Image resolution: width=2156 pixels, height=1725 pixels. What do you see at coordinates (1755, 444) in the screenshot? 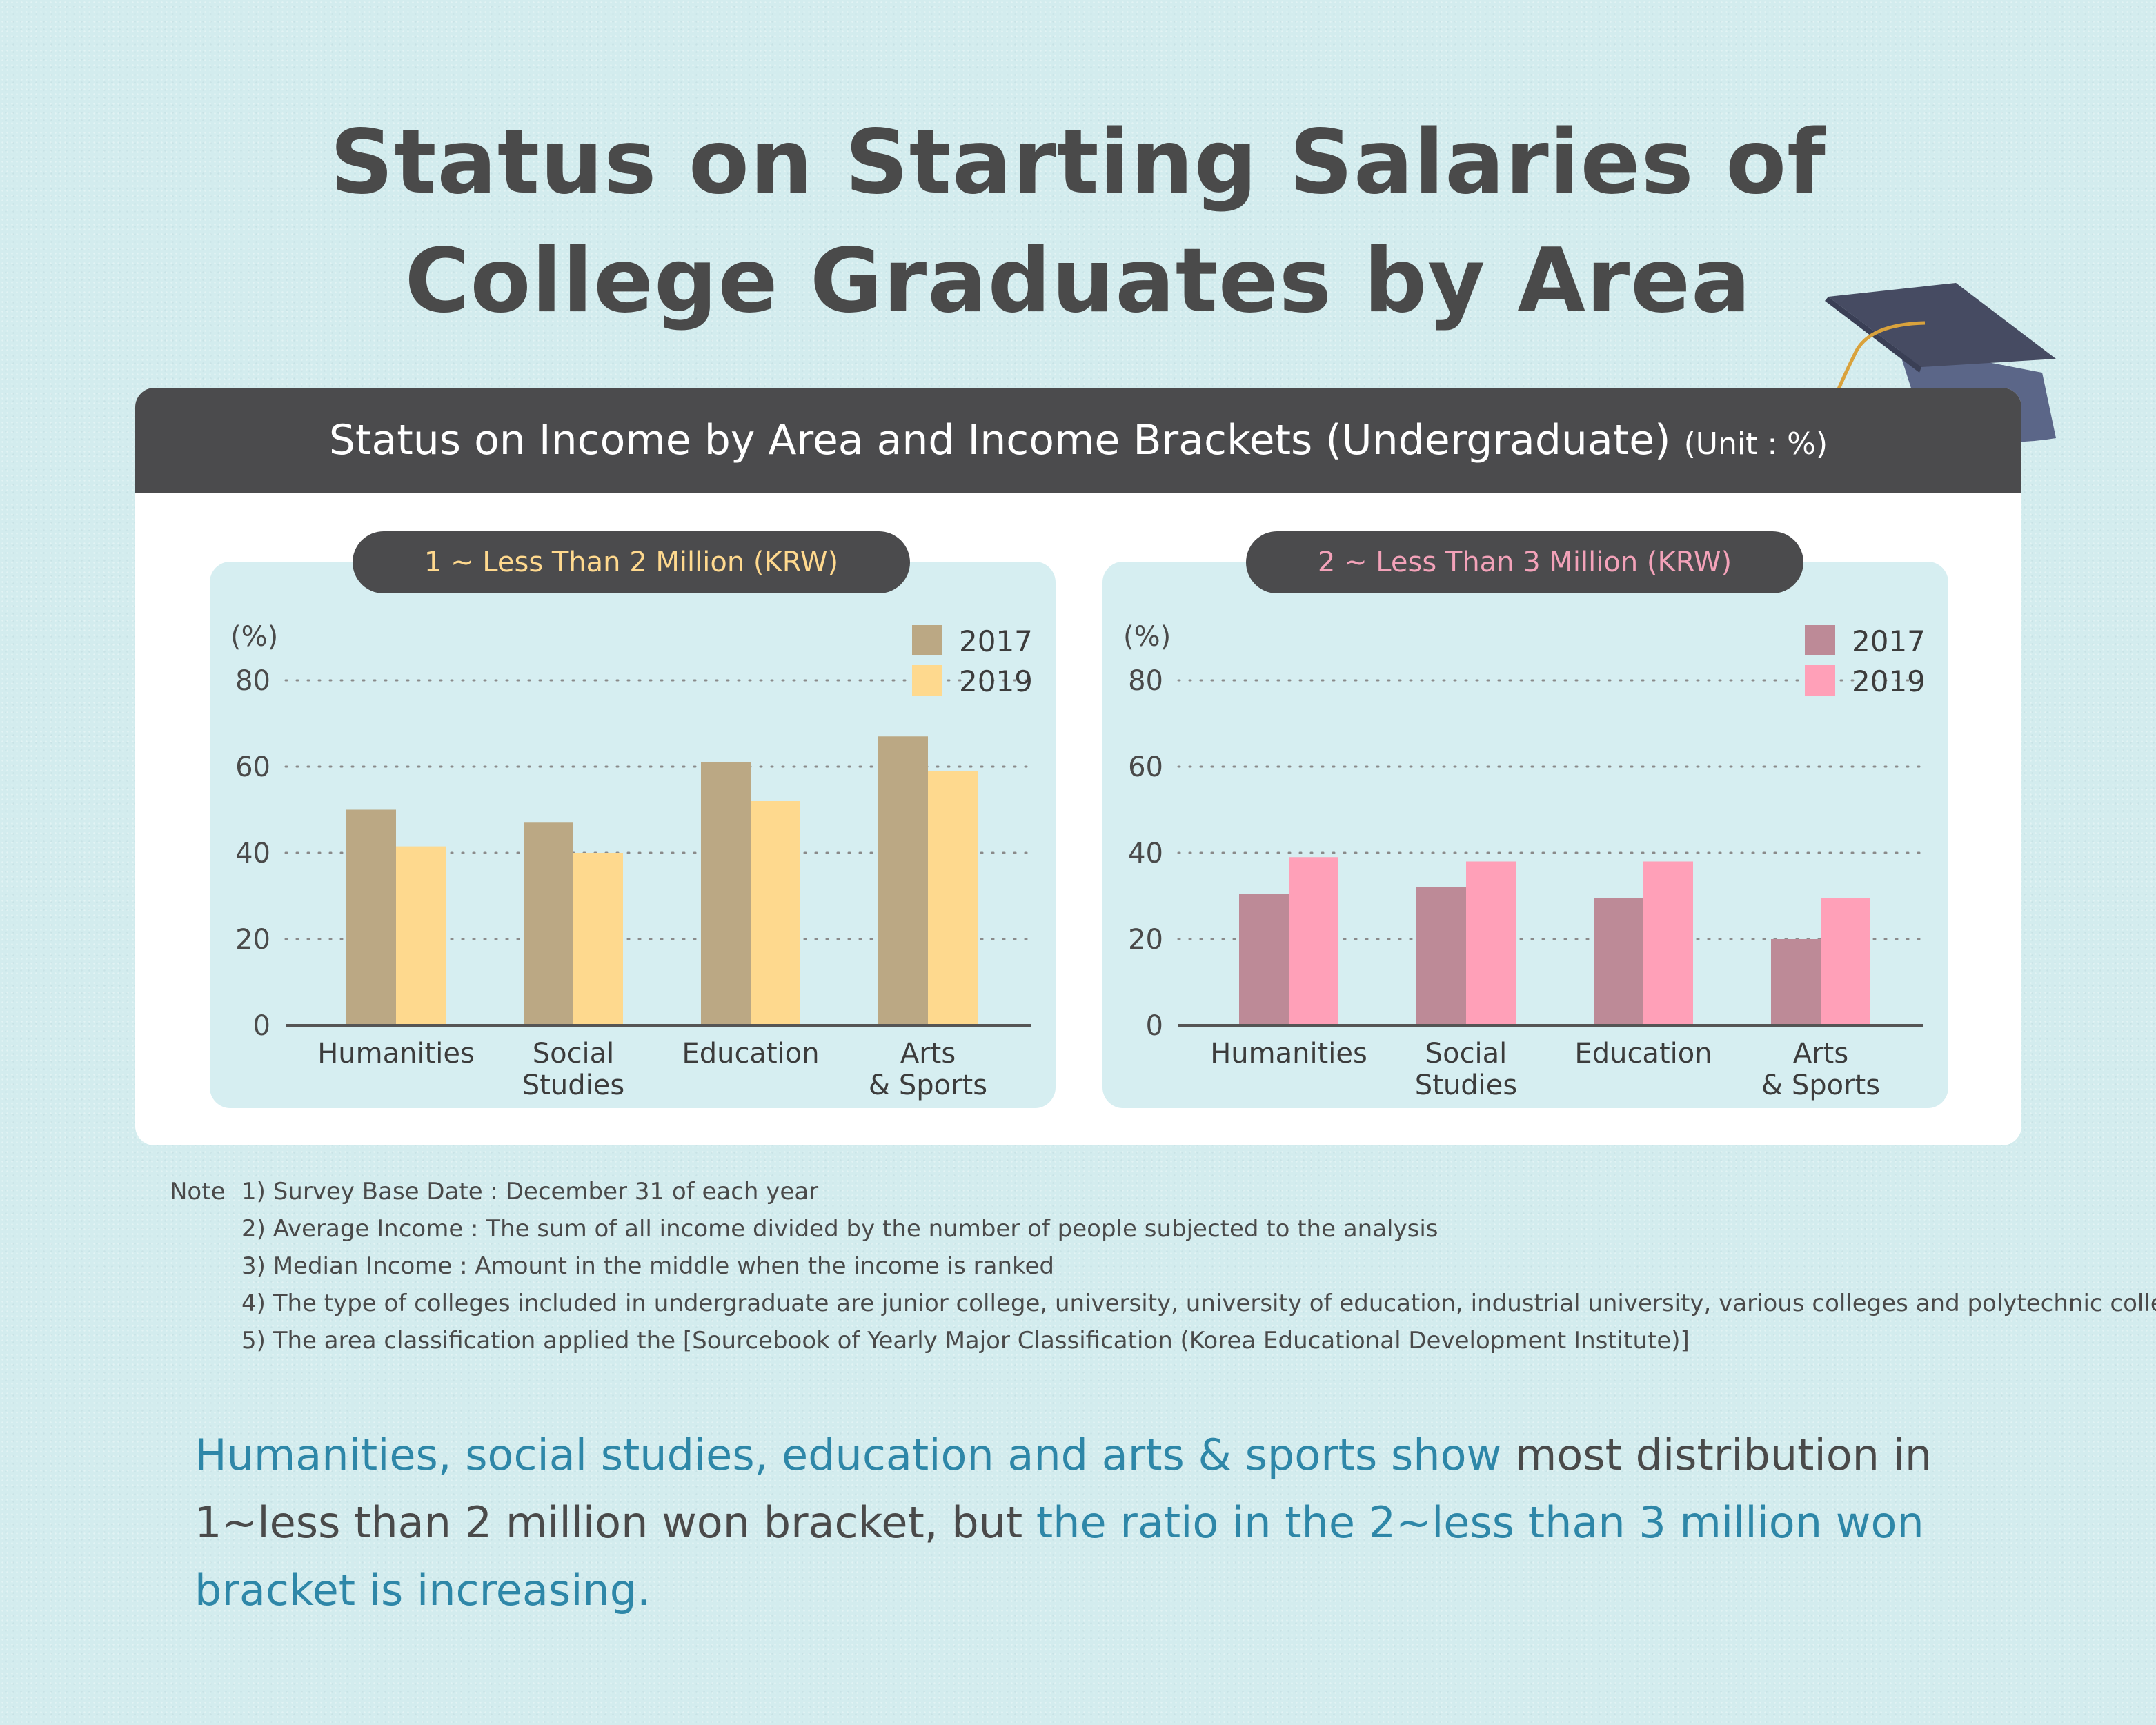
I see `unit-label: (Unit : %)` at bounding box center [1755, 444].